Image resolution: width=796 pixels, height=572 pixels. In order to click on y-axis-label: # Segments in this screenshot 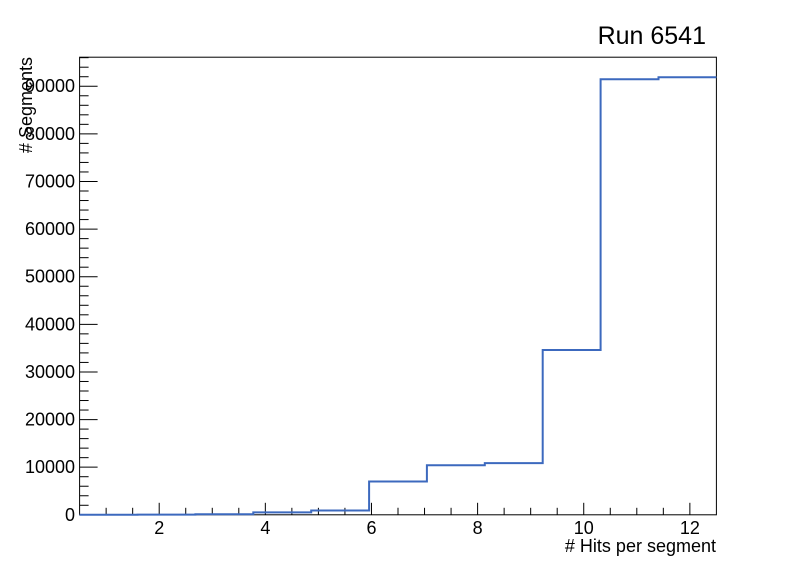, I will do `click(26, 105)`.